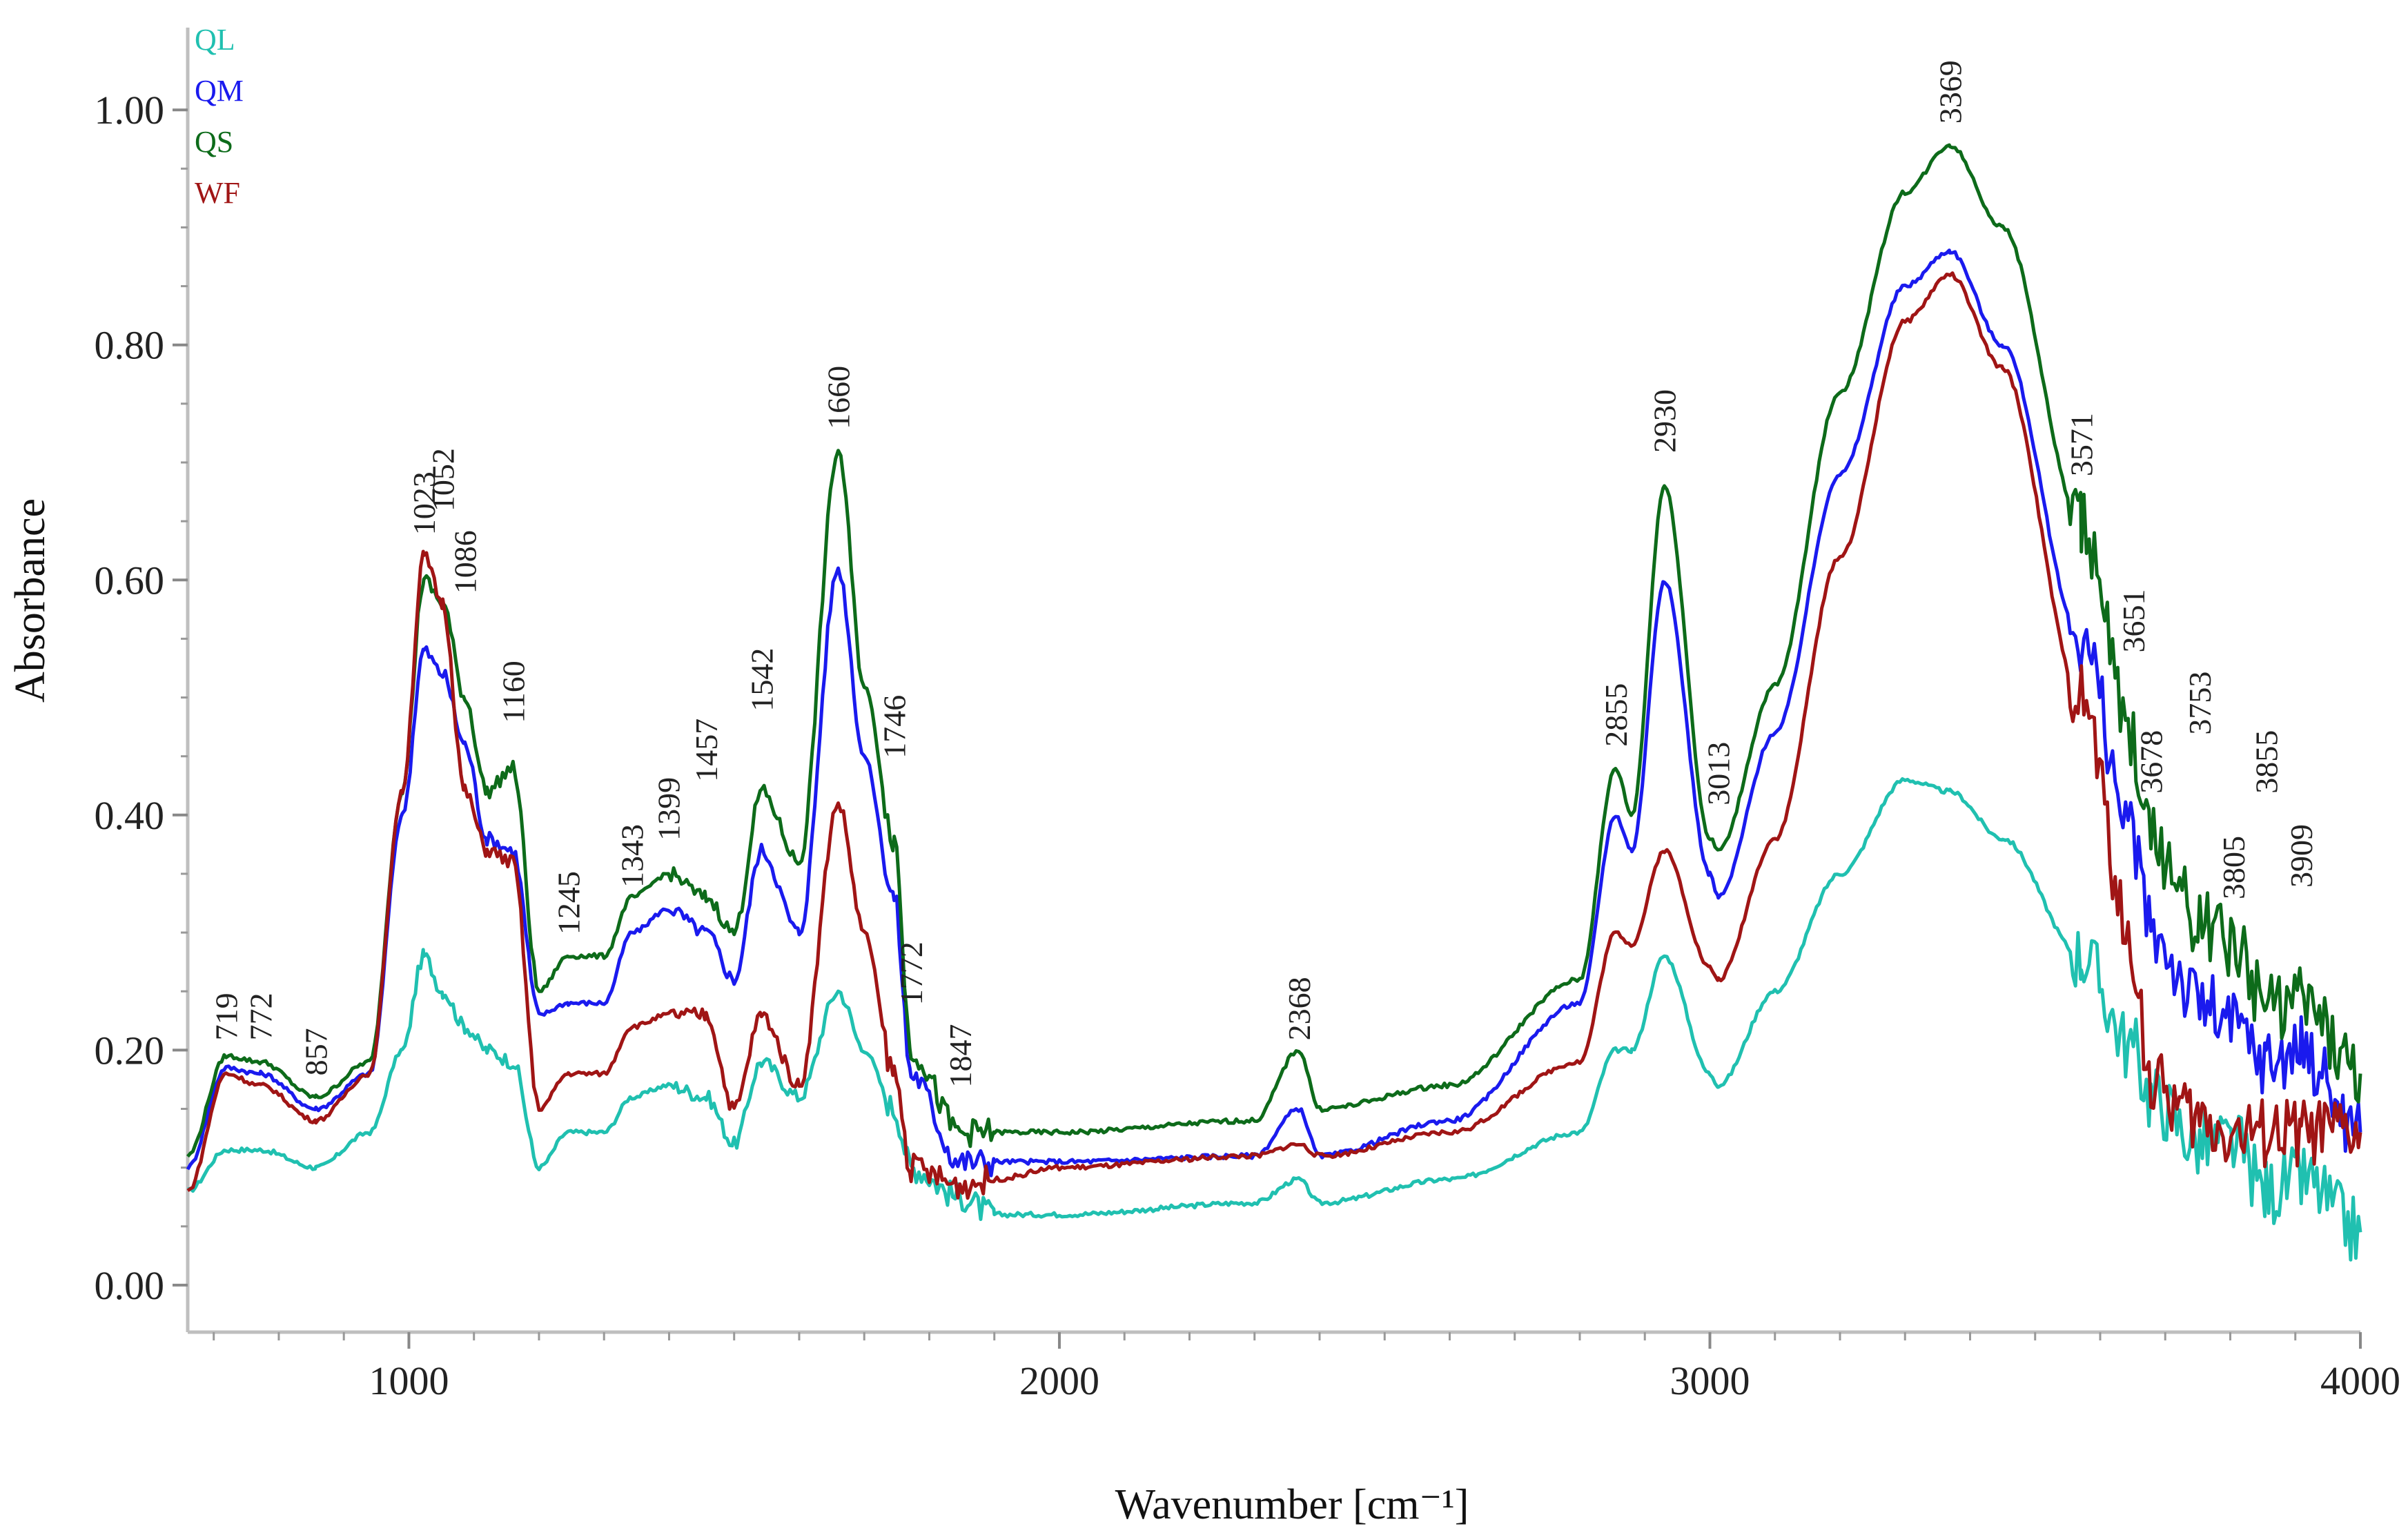 Image resolution: width=2408 pixels, height=1533 pixels. What do you see at coordinates (130, 110) in the screenshot?
I see `y-tick-label: 1.00` at bounding box center [130, 110].